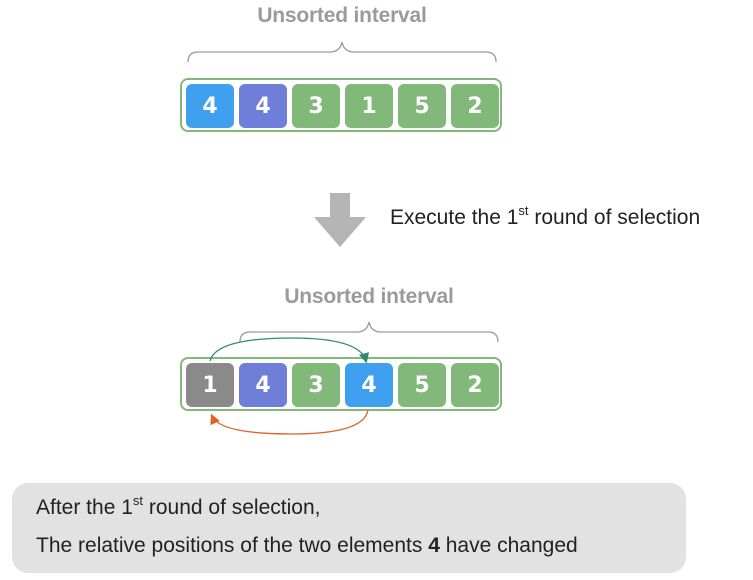 The width and height of the screenshot is (753, 580). Describe the element at coordinates (422, 106) in the screenshot. I see `array-top-cell: 5` at that location.